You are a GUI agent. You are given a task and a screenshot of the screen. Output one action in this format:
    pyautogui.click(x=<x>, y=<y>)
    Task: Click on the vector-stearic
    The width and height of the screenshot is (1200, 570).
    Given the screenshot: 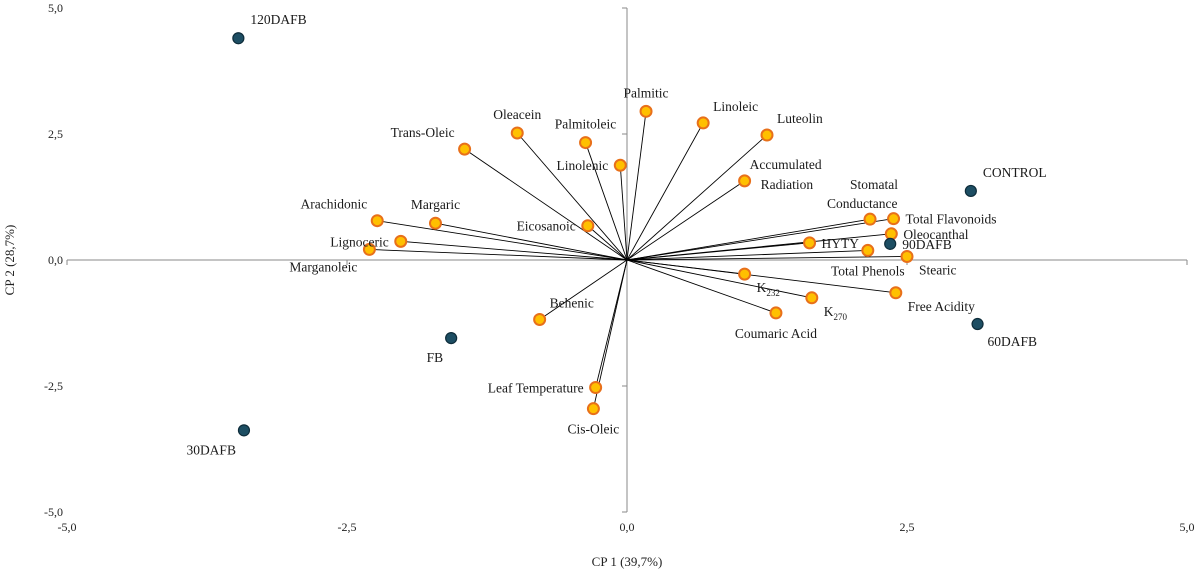 What is the action you would take?
    pyautogui.click(x=767, y=258)
    